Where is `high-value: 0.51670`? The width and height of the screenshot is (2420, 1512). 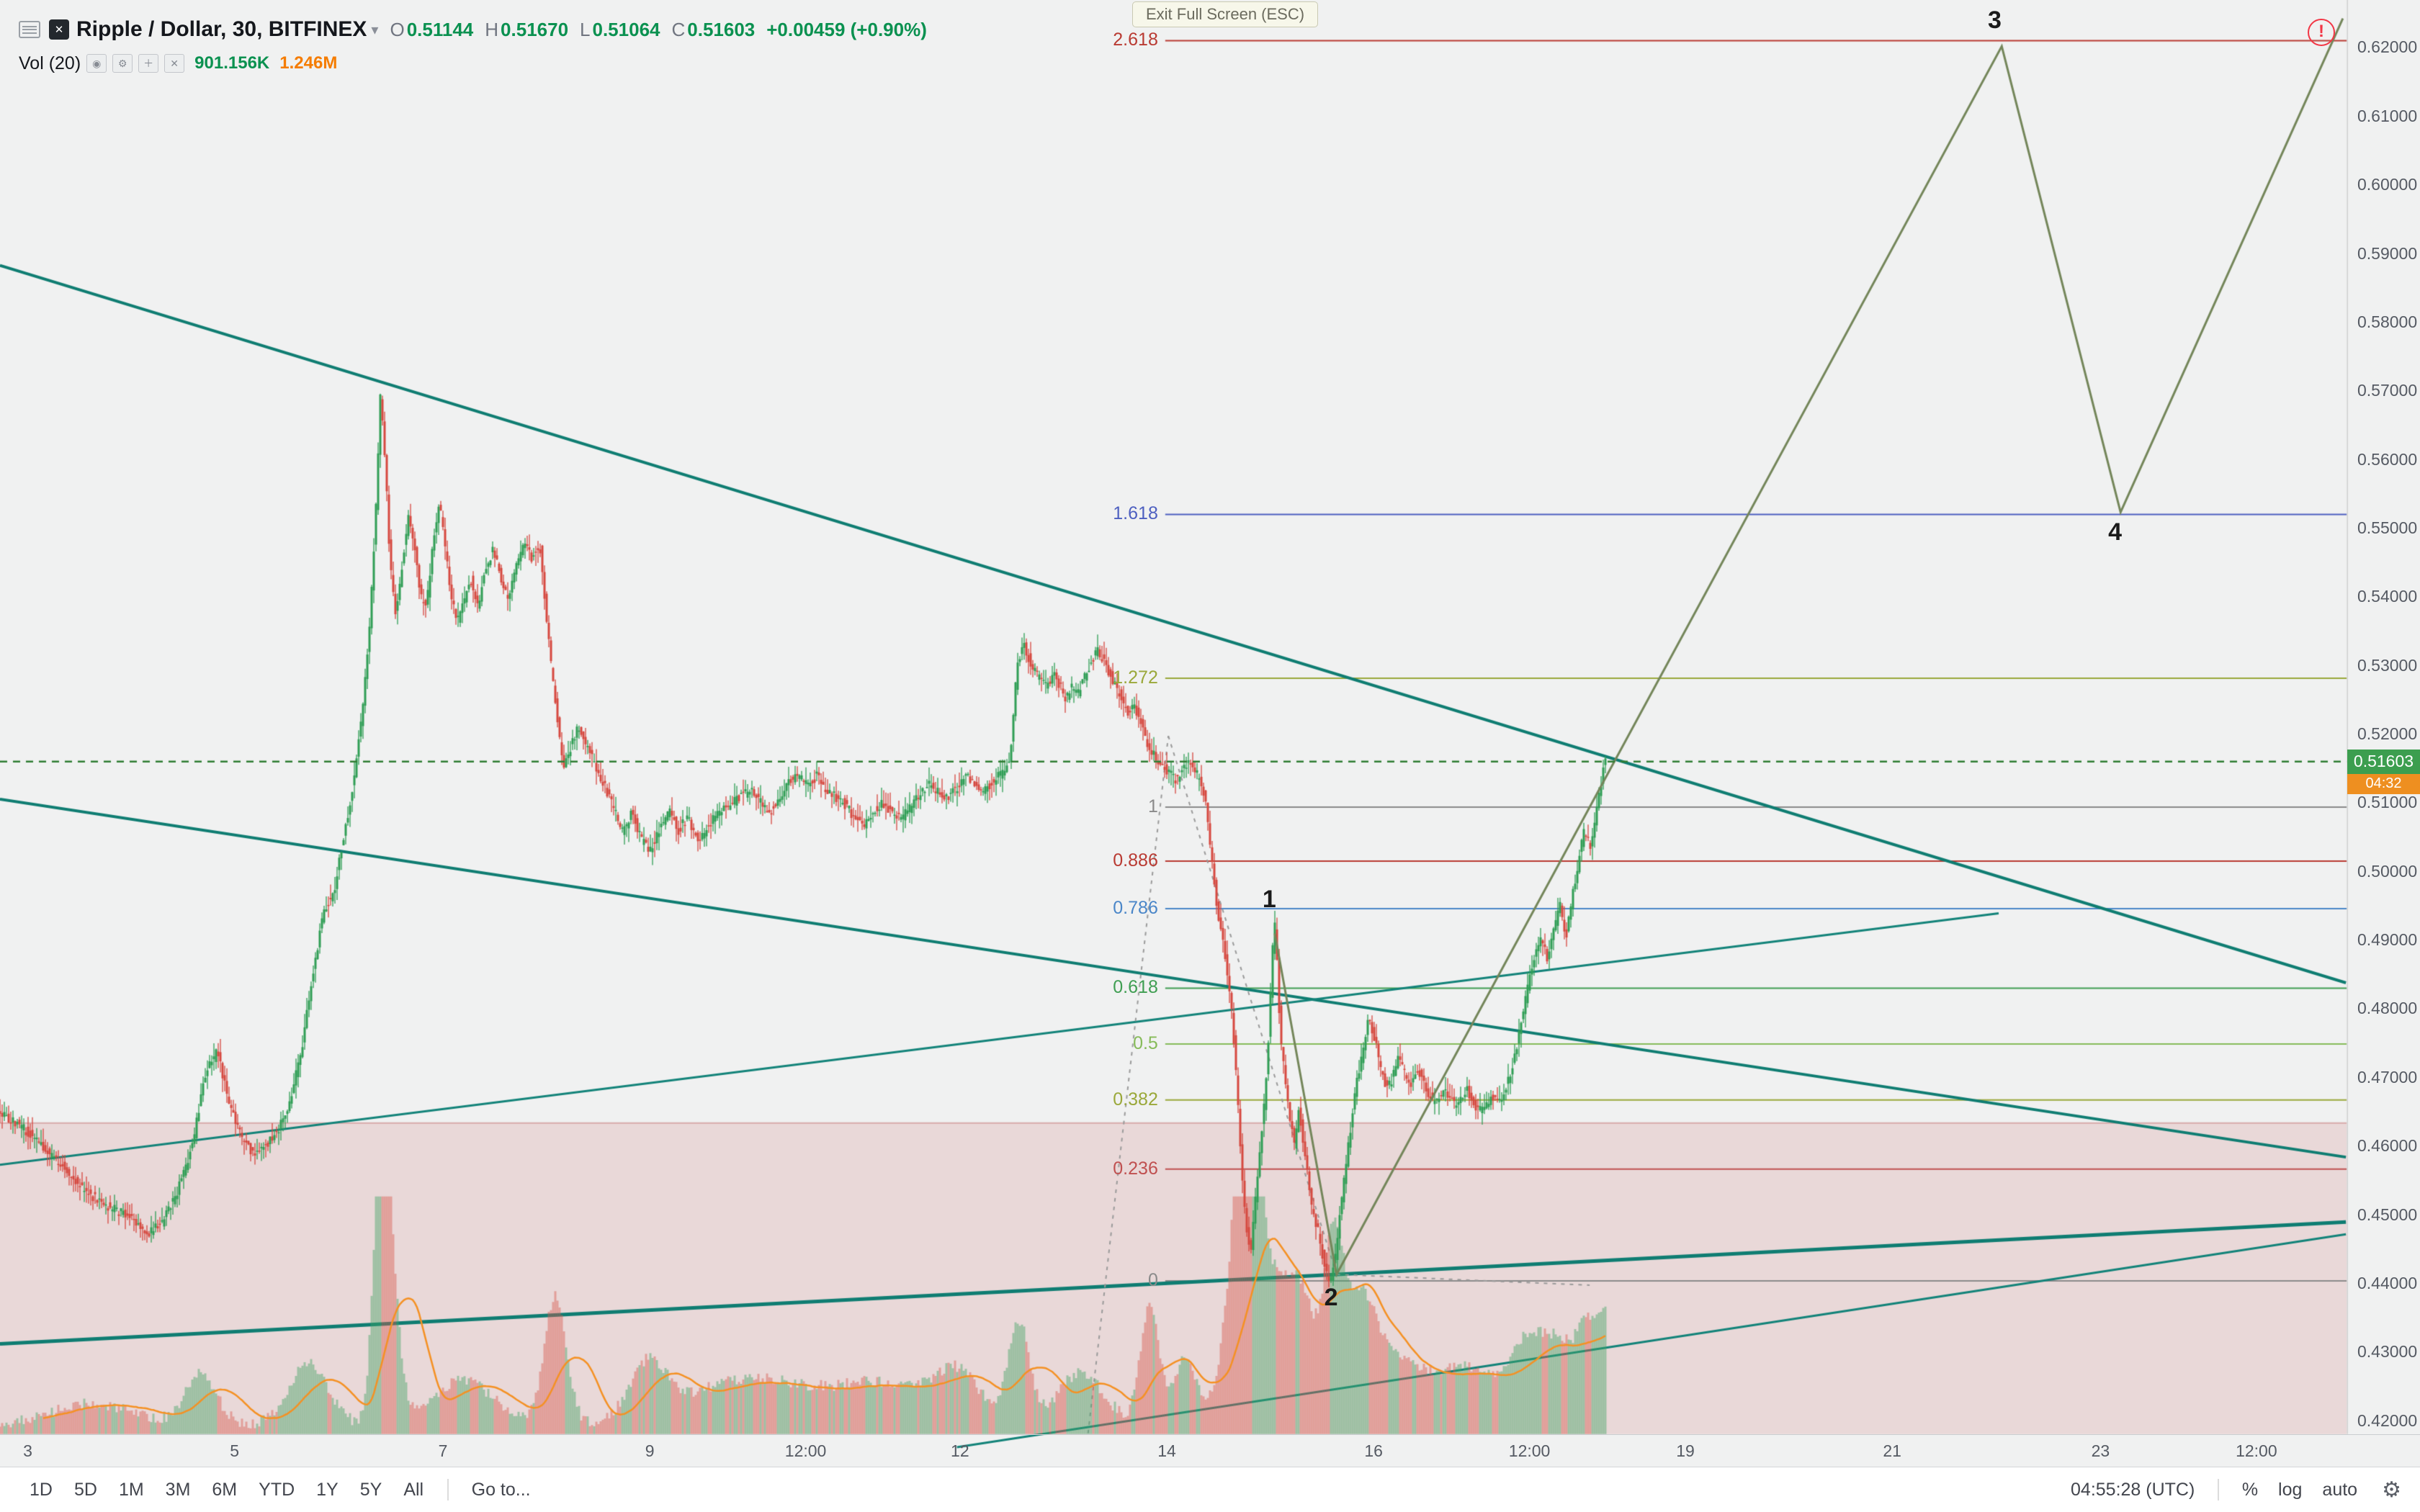
high-value: 0.51670 is located at coordinates (535, 29).